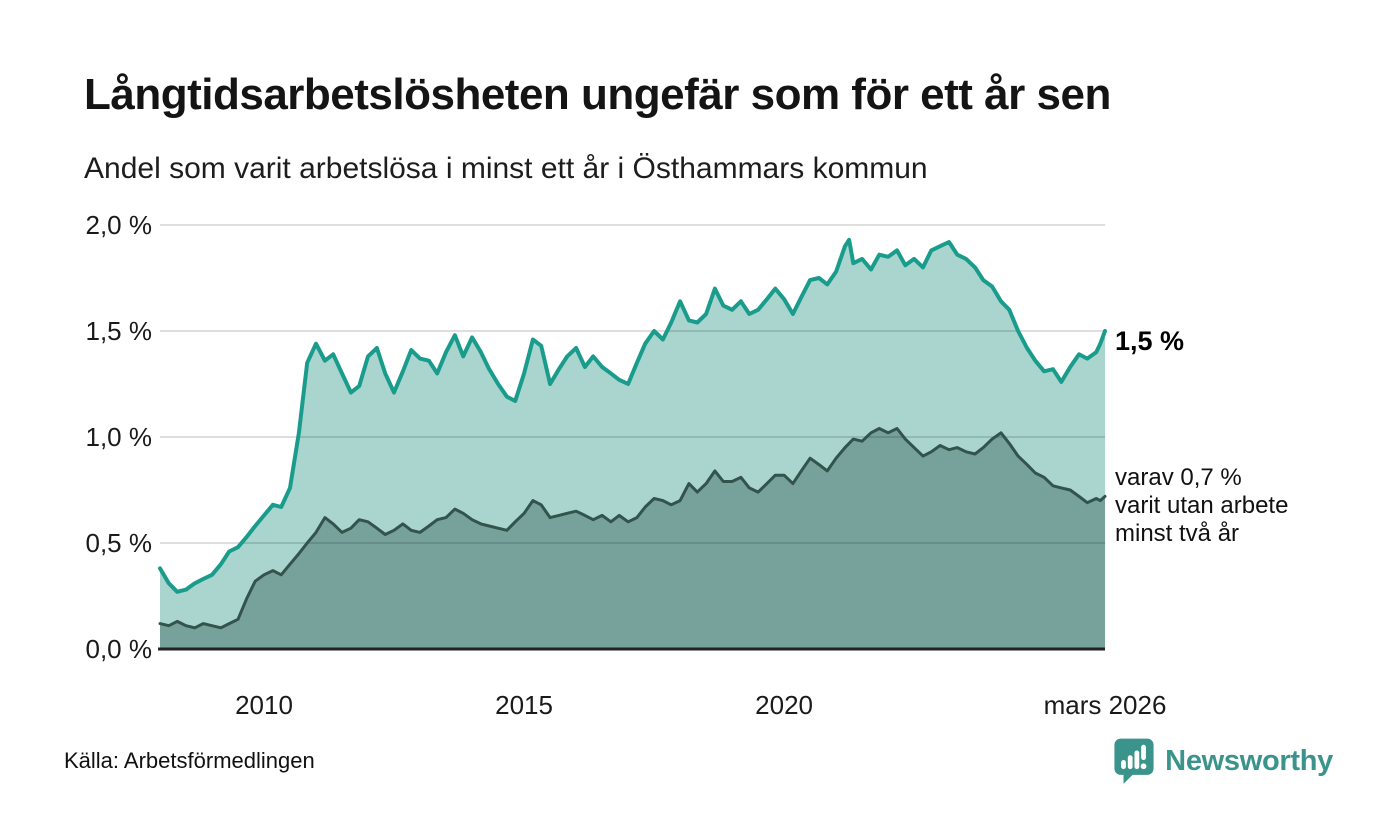 Image resolution: width=1400 pixels, height=840 pixels. Describe the element at coordinates (119, 543) in the screenshot. I see `y-axis-tick-label: 0,5 %` at that location.